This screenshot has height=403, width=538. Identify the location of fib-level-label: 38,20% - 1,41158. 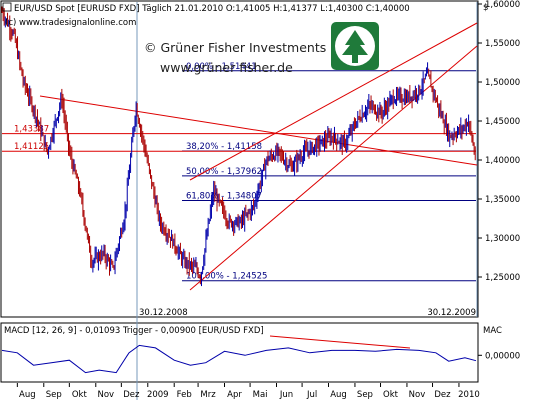
(224, 147).